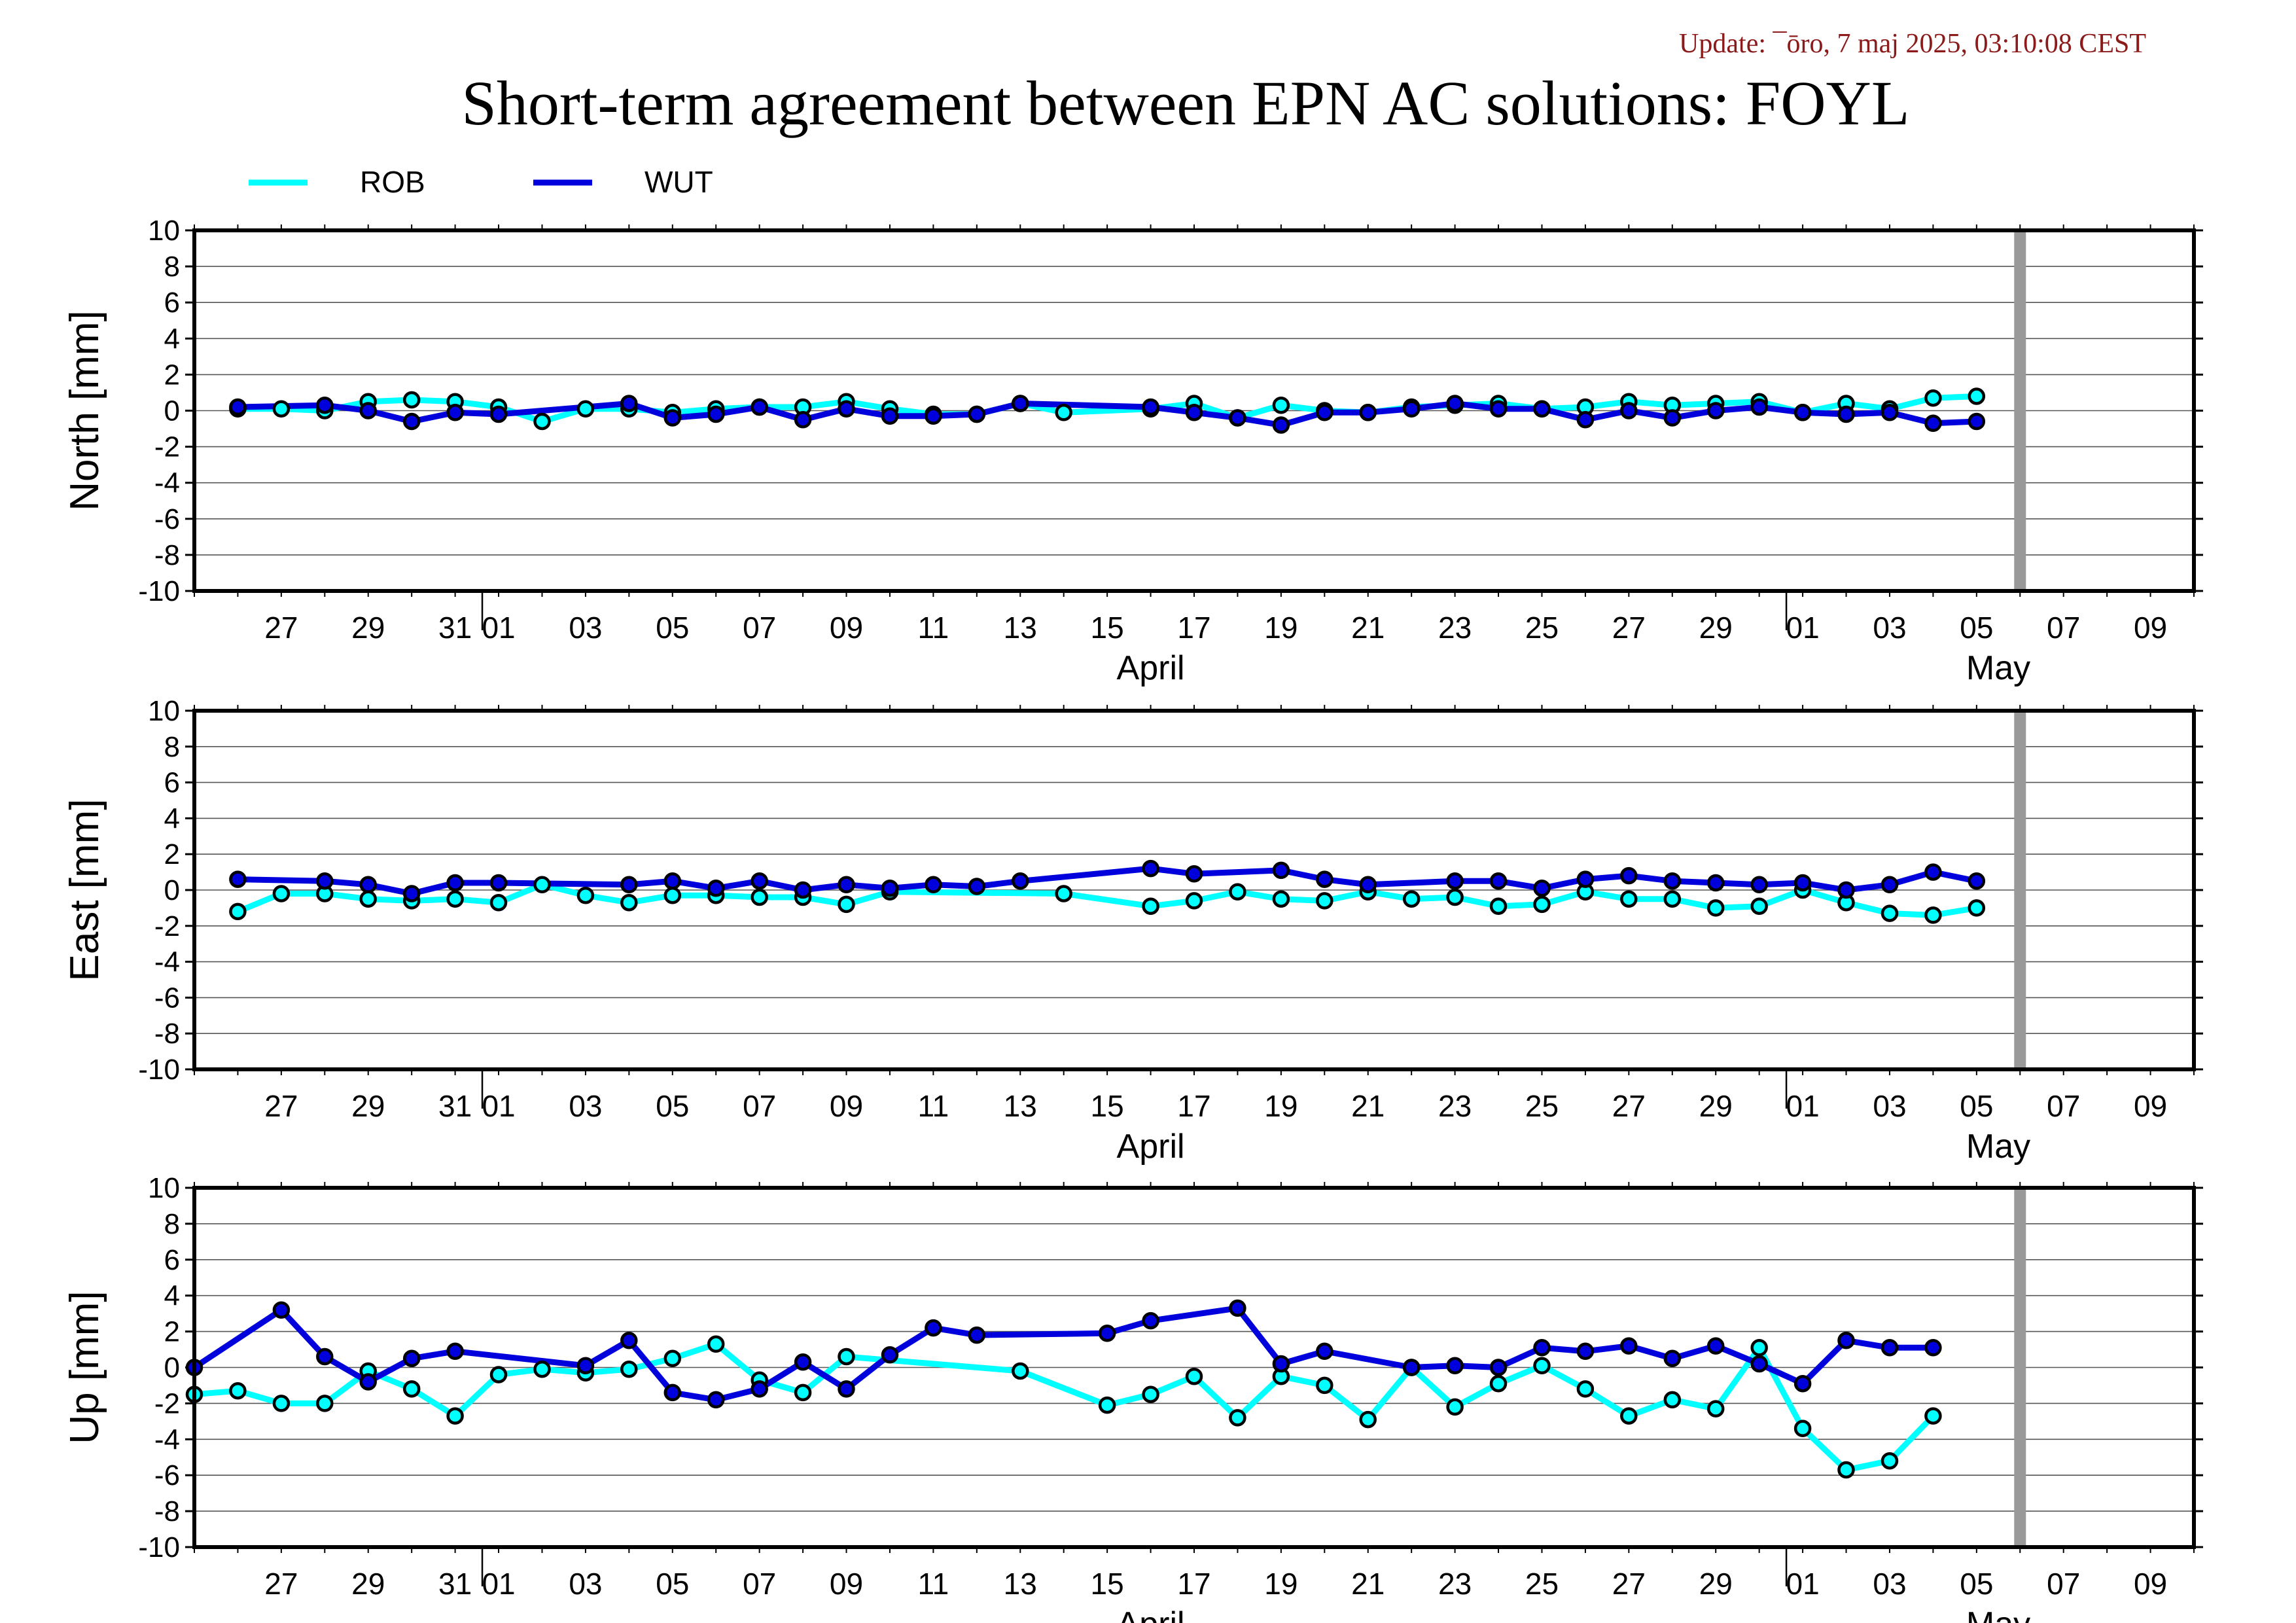 The height and width of the screenshot is (1623, 2296). I want to click on legend-label-rob: ROB, so click(393, 182).